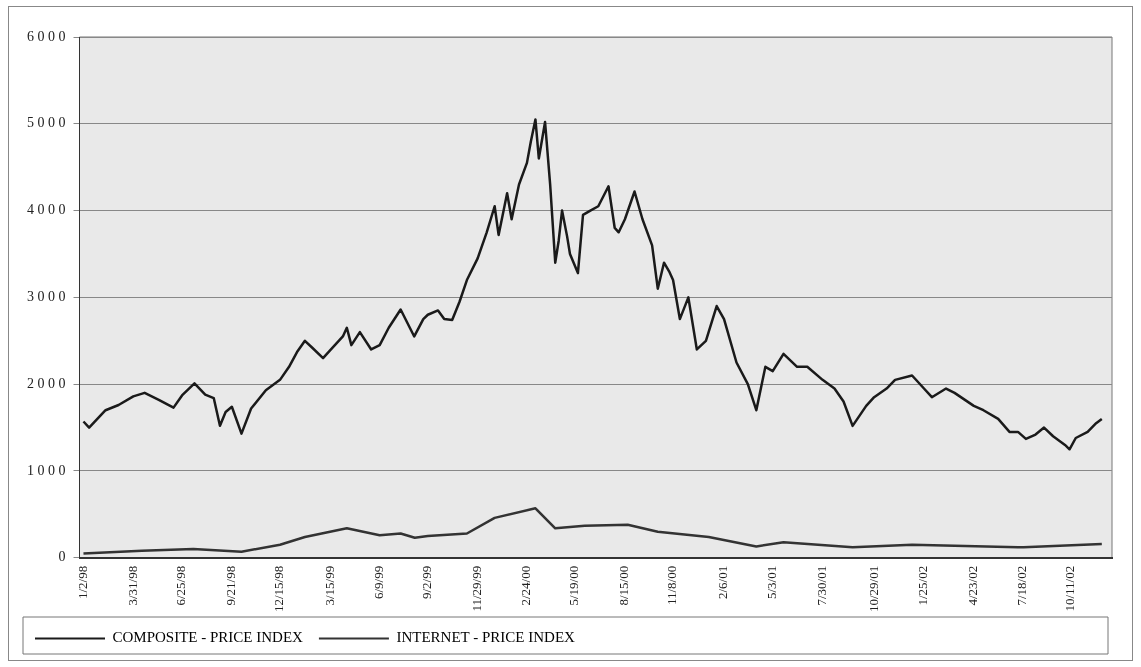 The image size is (1141, 667). Describe the element at coordinates (181, 585) in the screenshot. I see `x-tick-label: 6/25/98` at that location.